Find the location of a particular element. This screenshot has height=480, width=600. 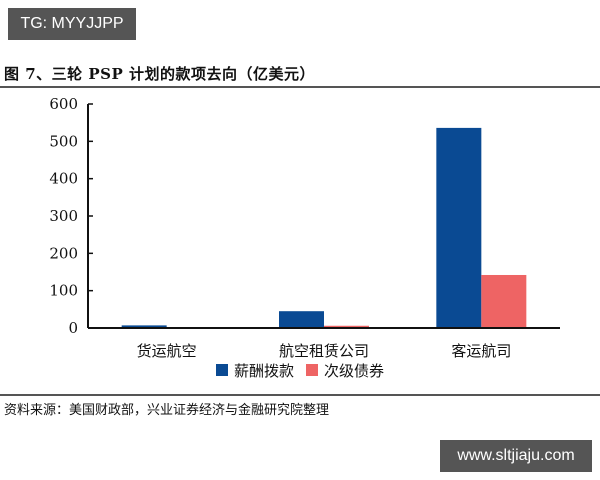

y-tick-label: 600 is located at coordinates (63, 104).